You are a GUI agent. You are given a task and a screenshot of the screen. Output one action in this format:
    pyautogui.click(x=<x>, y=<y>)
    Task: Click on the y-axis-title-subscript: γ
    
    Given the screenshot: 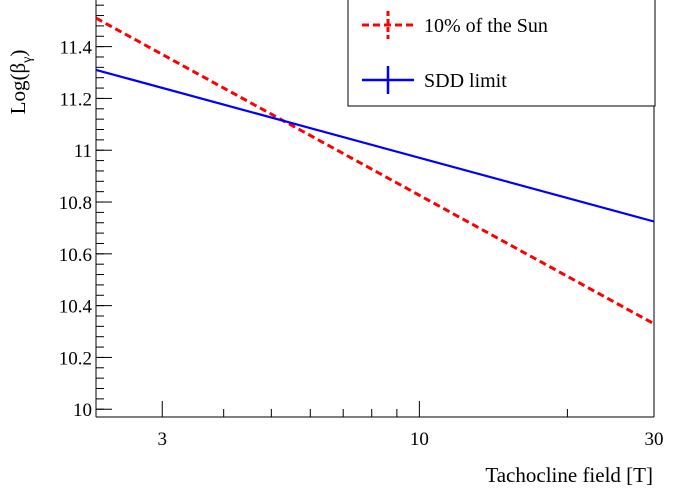 What is the action you would take?
    pyautogui.click(x=27, y=60)
    